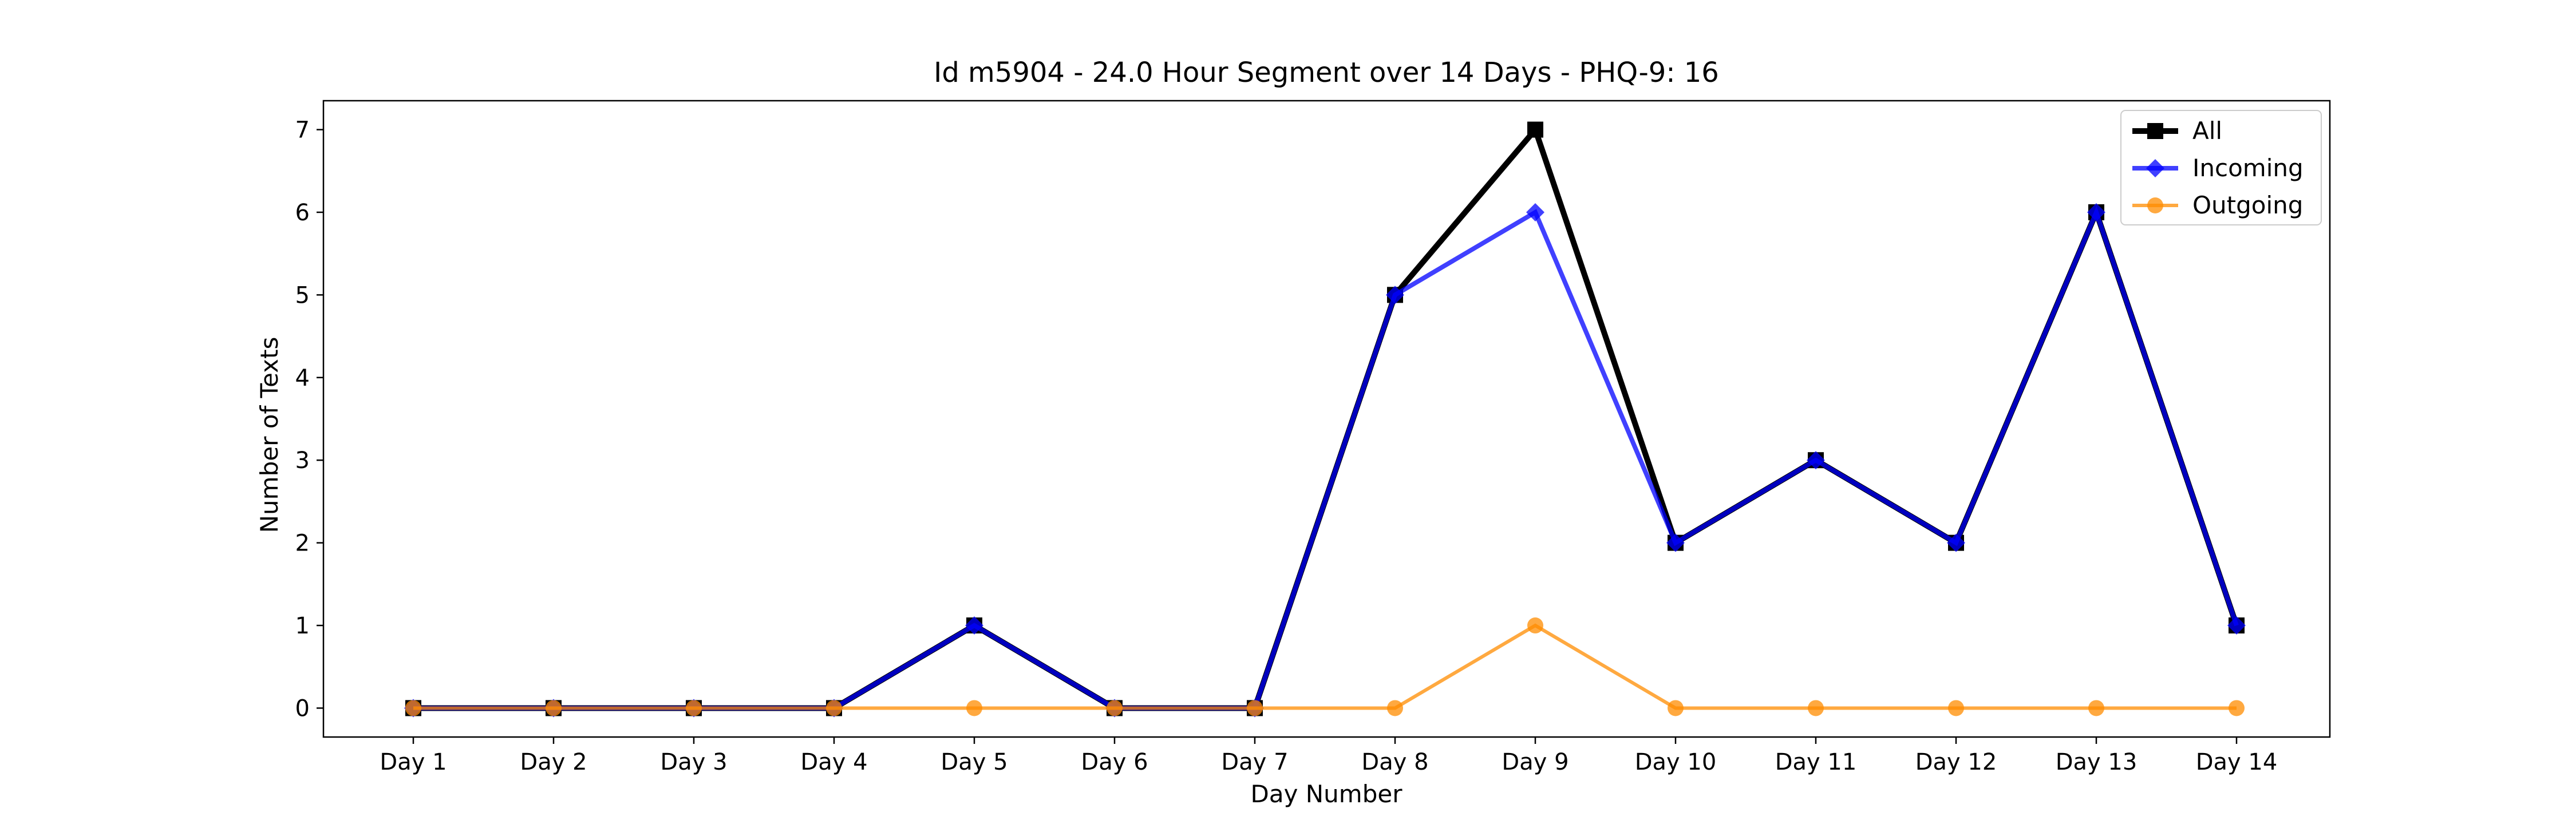 This screenshot has height=824, width=2576. What do you see at coordinates (302, 378) in the screenshot?
I see `y-tick-label: 4` at bounding box center [302, 378].